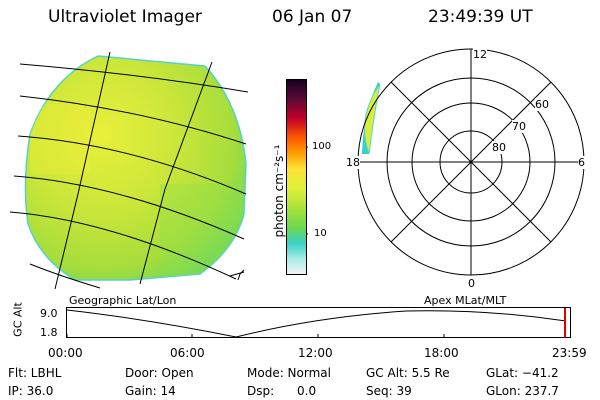  Describe the element at coordinates (499, 147) in the screenshot. I see `mlat-label-80: 80` at that location.